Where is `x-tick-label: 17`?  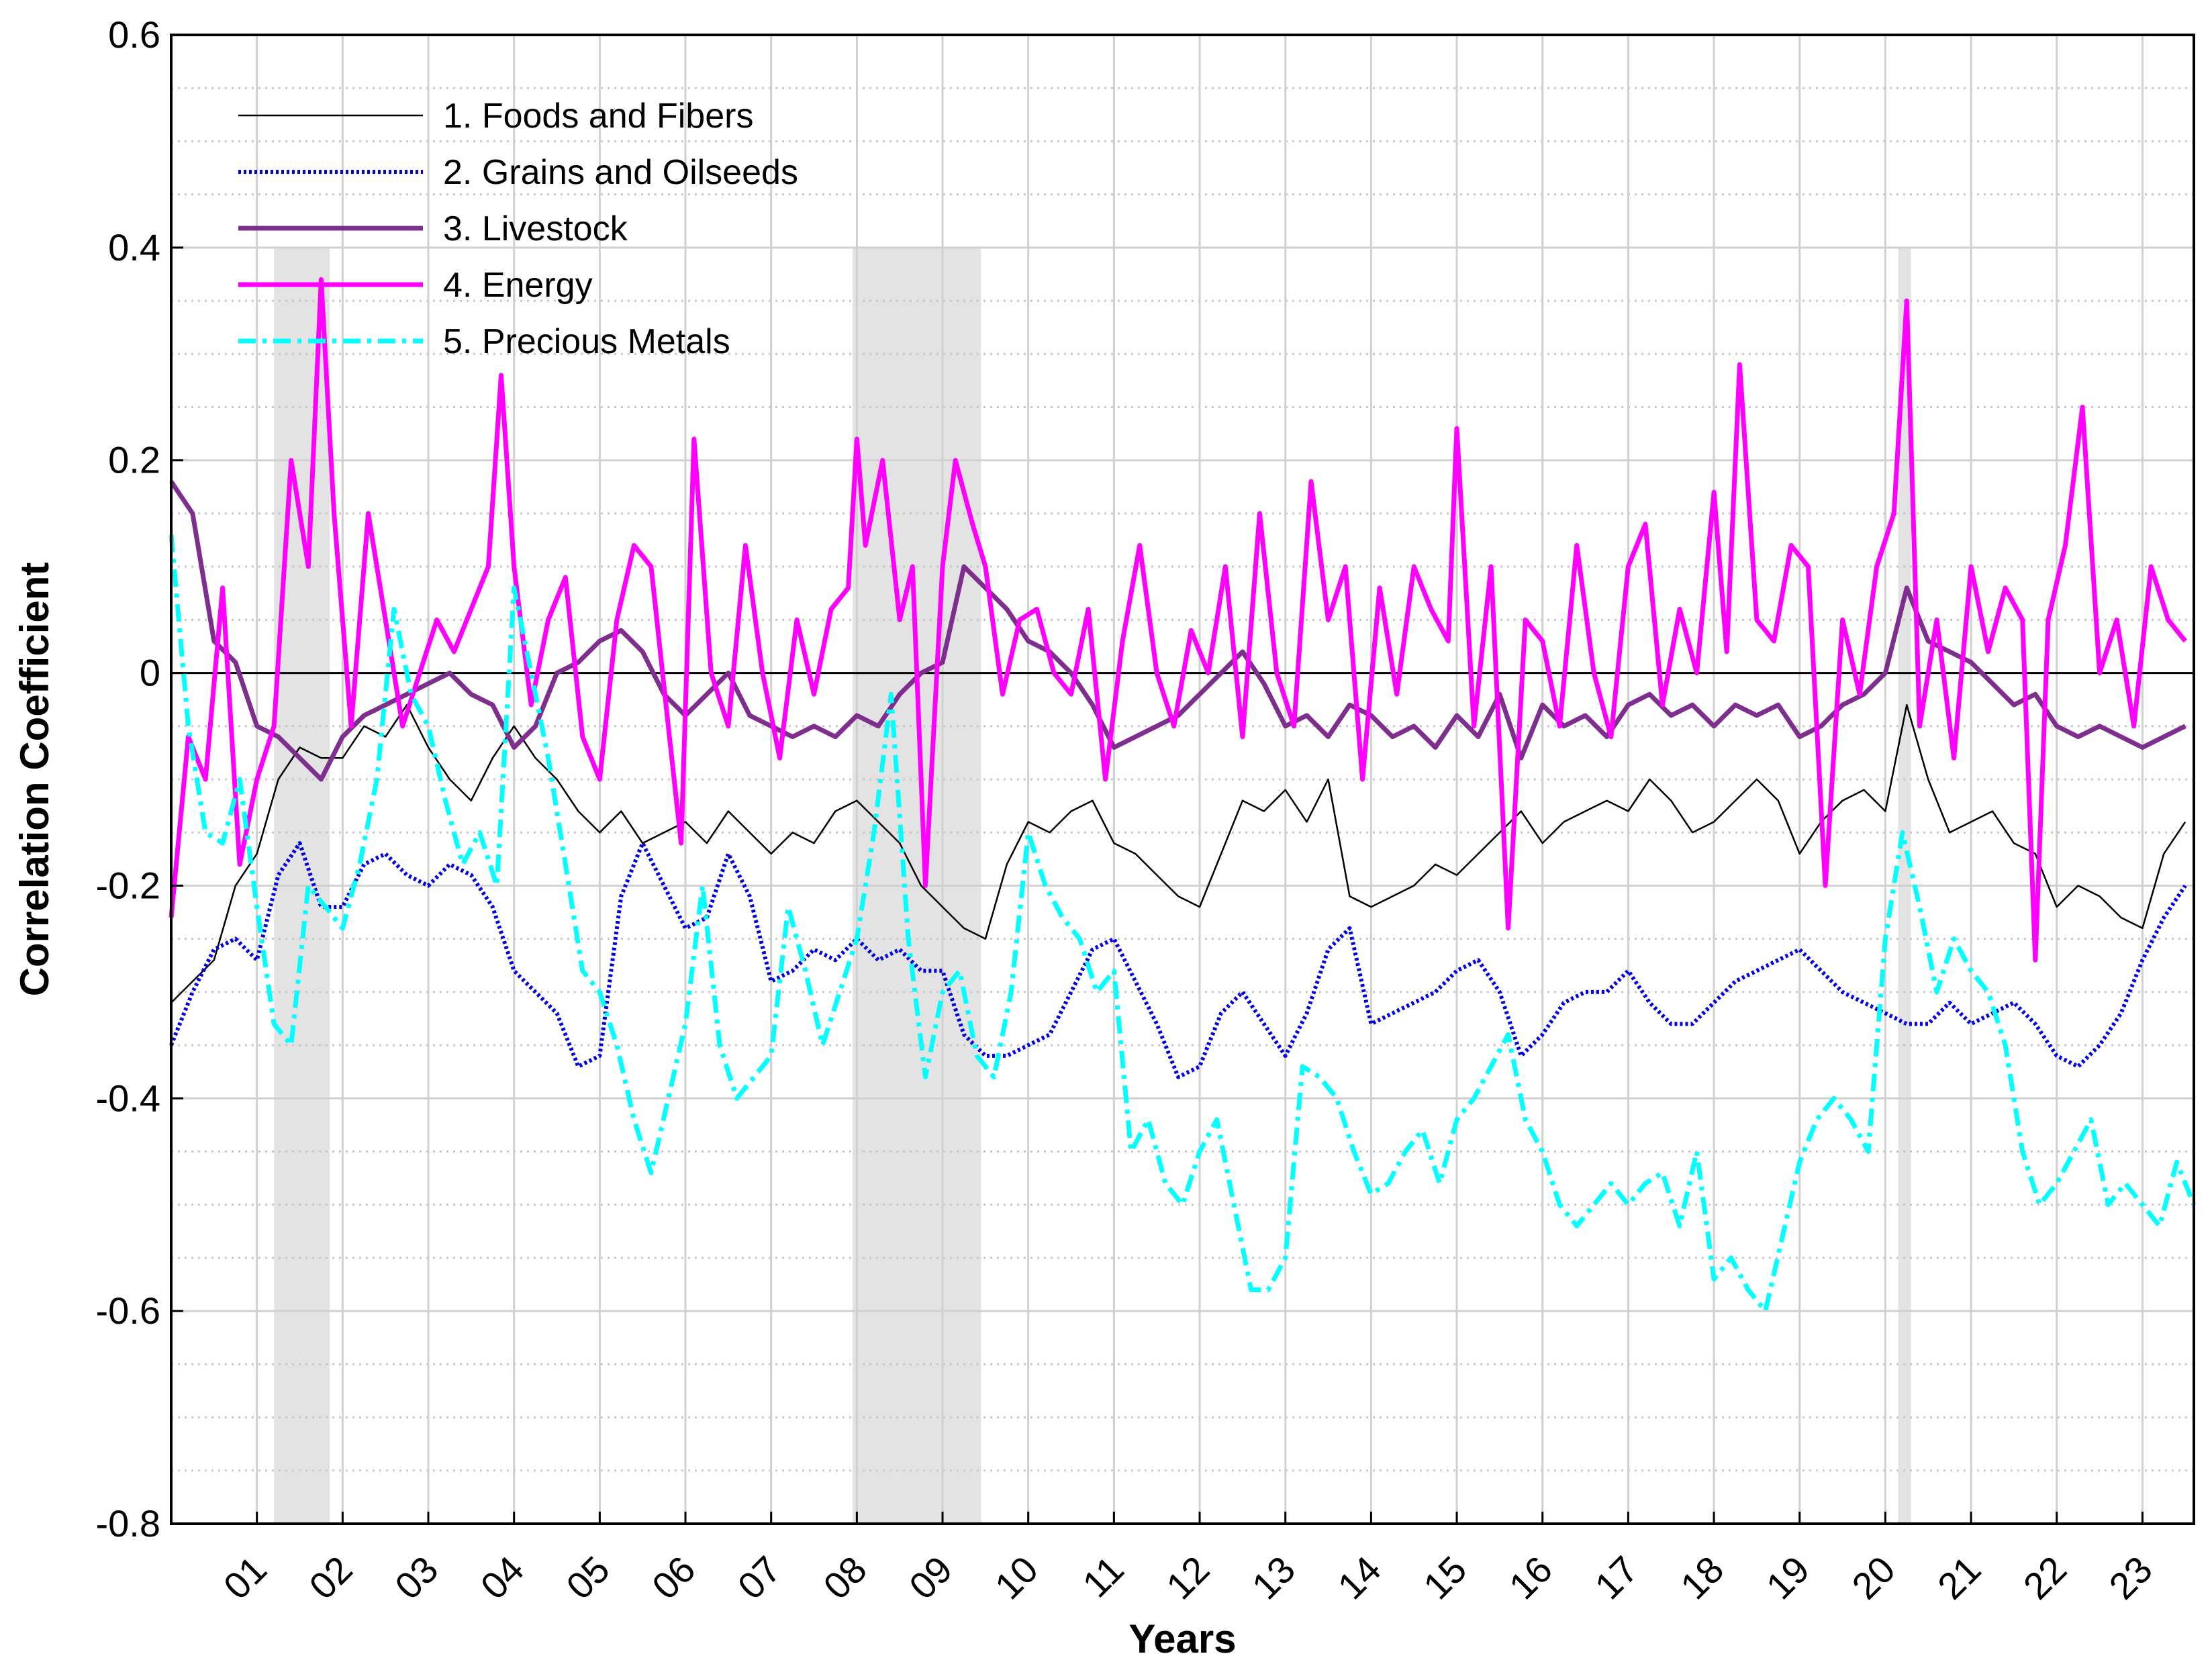
x-tick-label: 17 is located at coordinates (1616, 1578).